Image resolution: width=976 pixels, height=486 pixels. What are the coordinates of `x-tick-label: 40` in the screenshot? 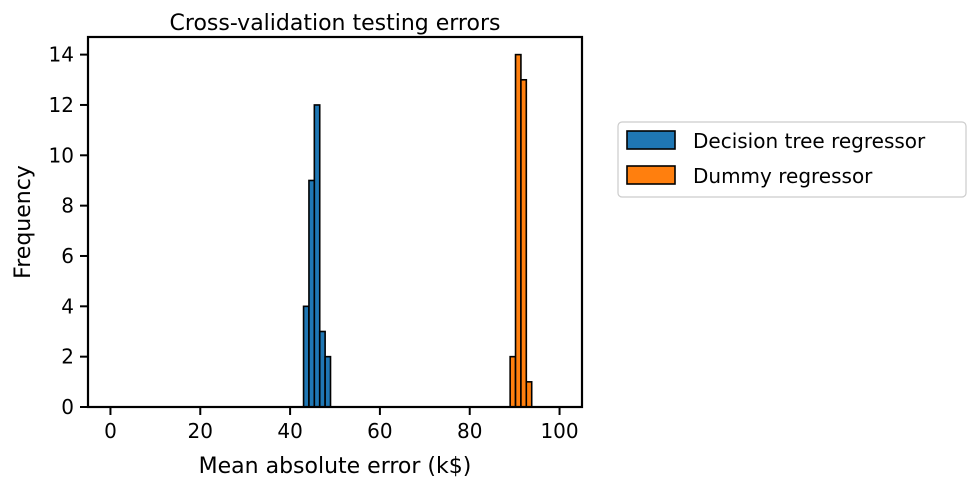 It's located at (289, 431).